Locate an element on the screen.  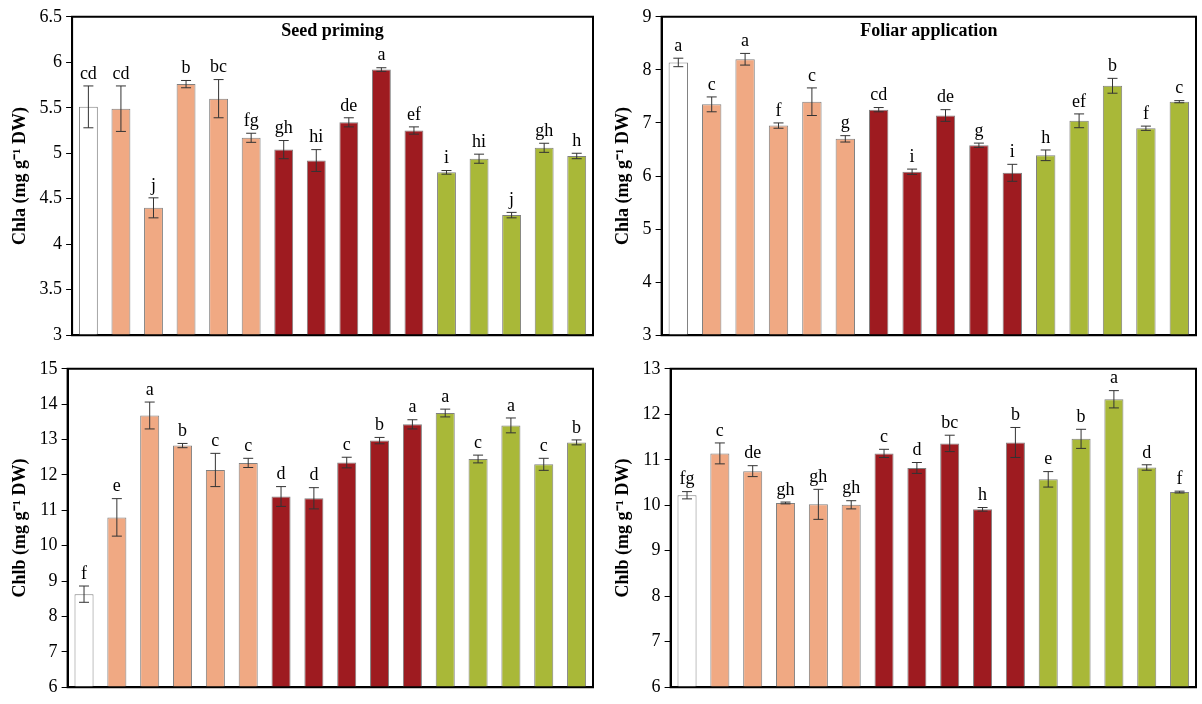
chart-title: Seed priming is located at coordinates (332, 30).